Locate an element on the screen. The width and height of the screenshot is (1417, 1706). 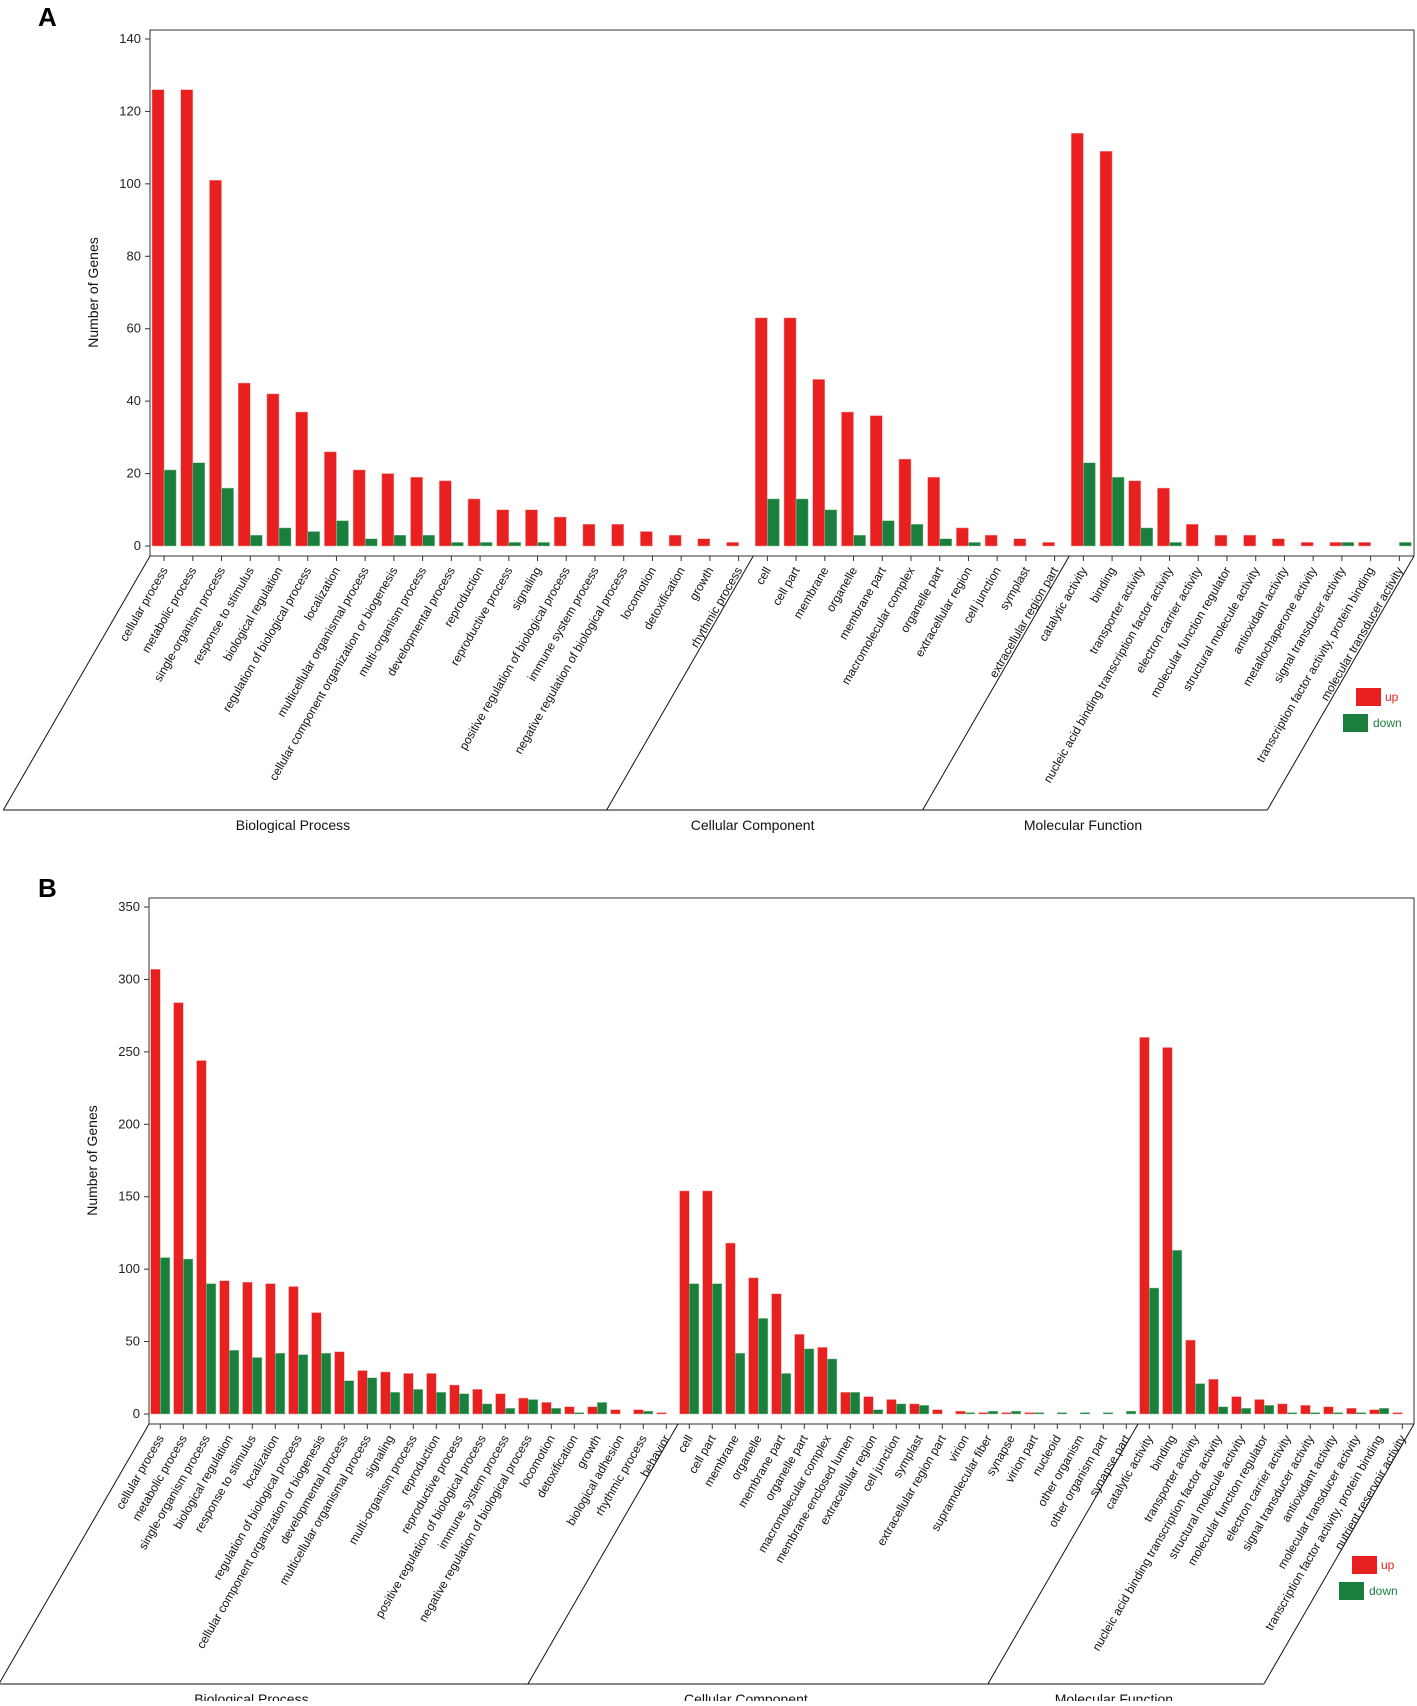
y-tick-label: 0 is located at coordinates (136, 1413).